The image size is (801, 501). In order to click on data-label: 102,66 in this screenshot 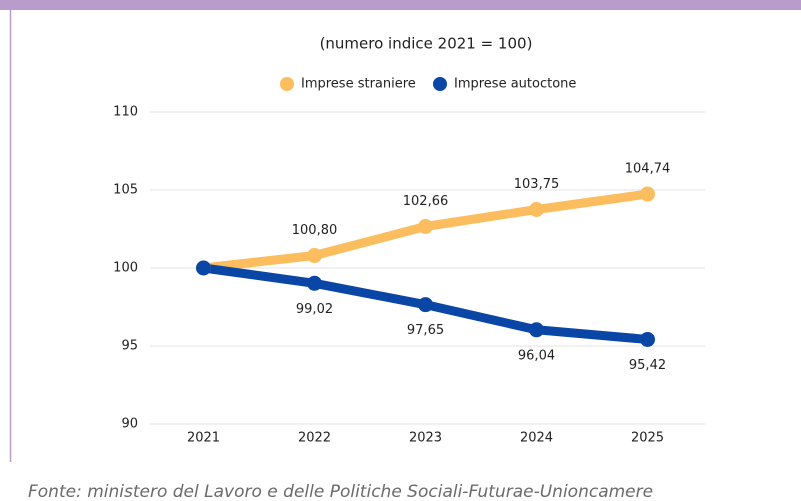, I will do `click(426, 201)`.